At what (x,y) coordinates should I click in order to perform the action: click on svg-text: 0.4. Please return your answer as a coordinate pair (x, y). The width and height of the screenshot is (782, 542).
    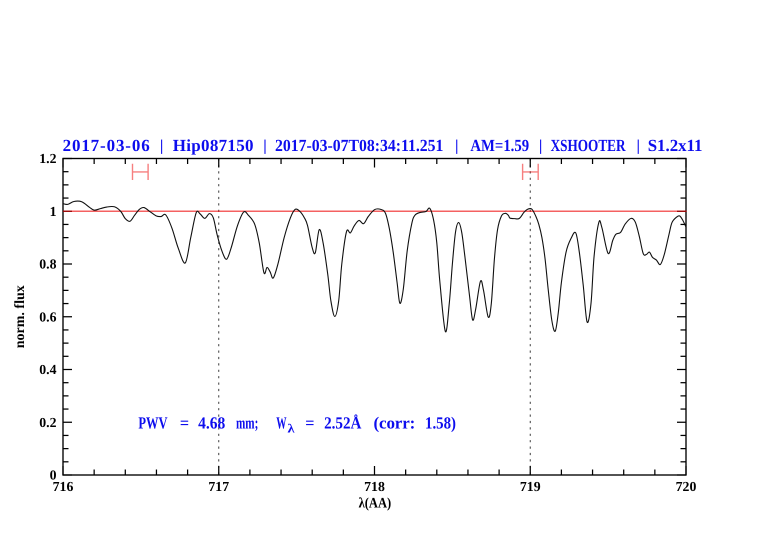
    Looking at the image, I should click on (47, 369).